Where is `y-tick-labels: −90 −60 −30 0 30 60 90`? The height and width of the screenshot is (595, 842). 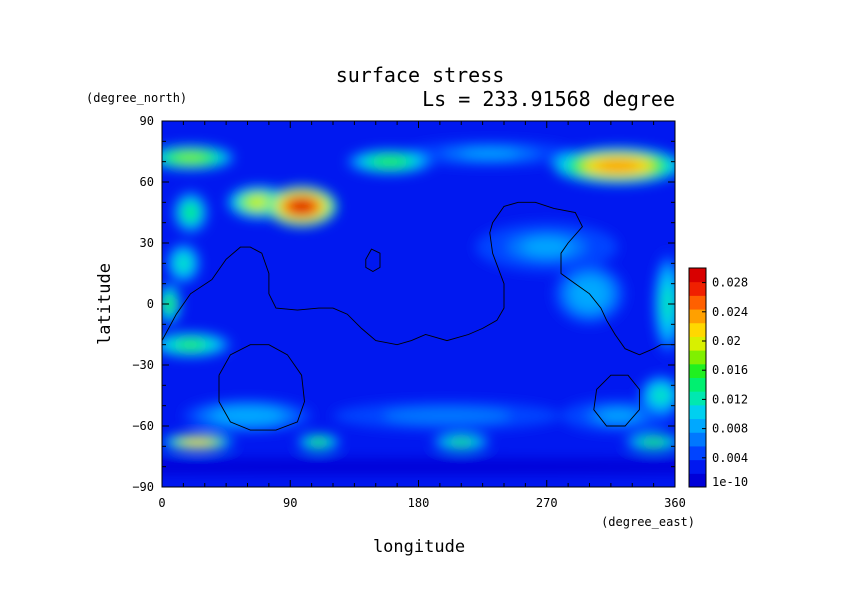 y-tick-labels: −90 −60 −30 0 30 60 90 is located at coordinates (143, 304).